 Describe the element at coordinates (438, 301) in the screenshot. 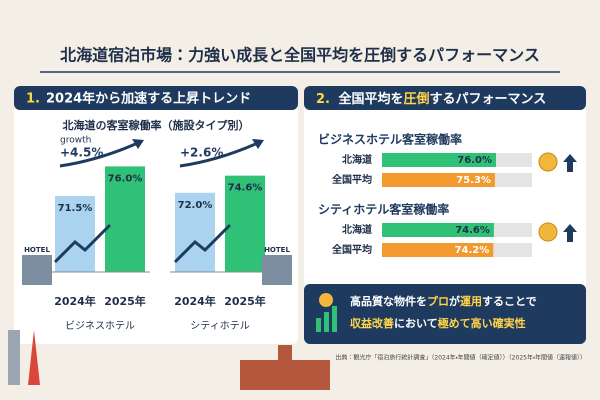

I see `callout-highlight: プロ` at that location.